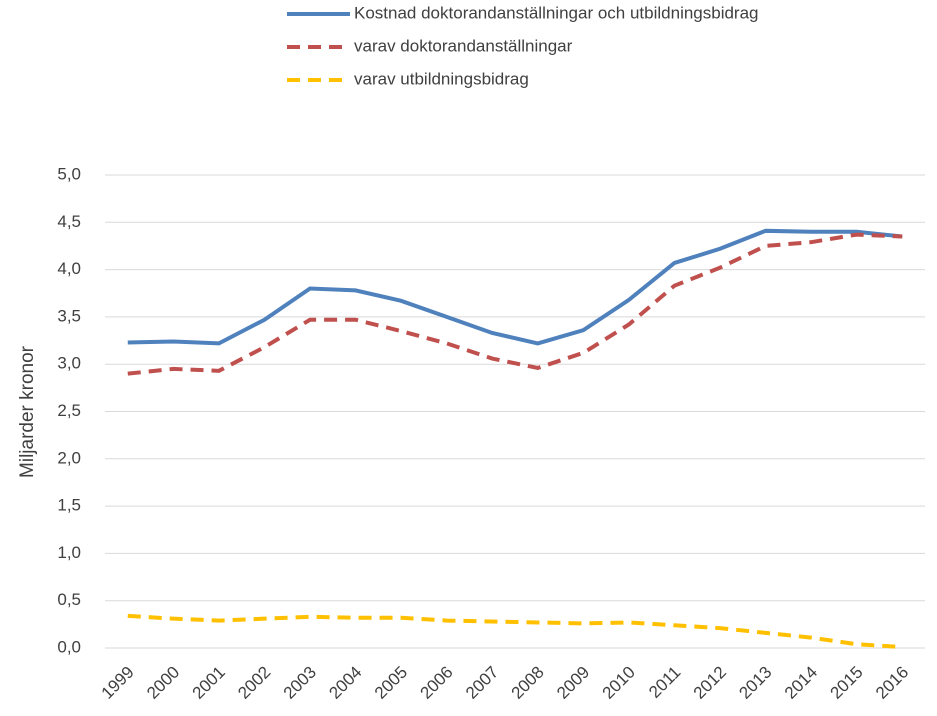  I want to click on y-tick-label: 0,5, so click(69, 599).